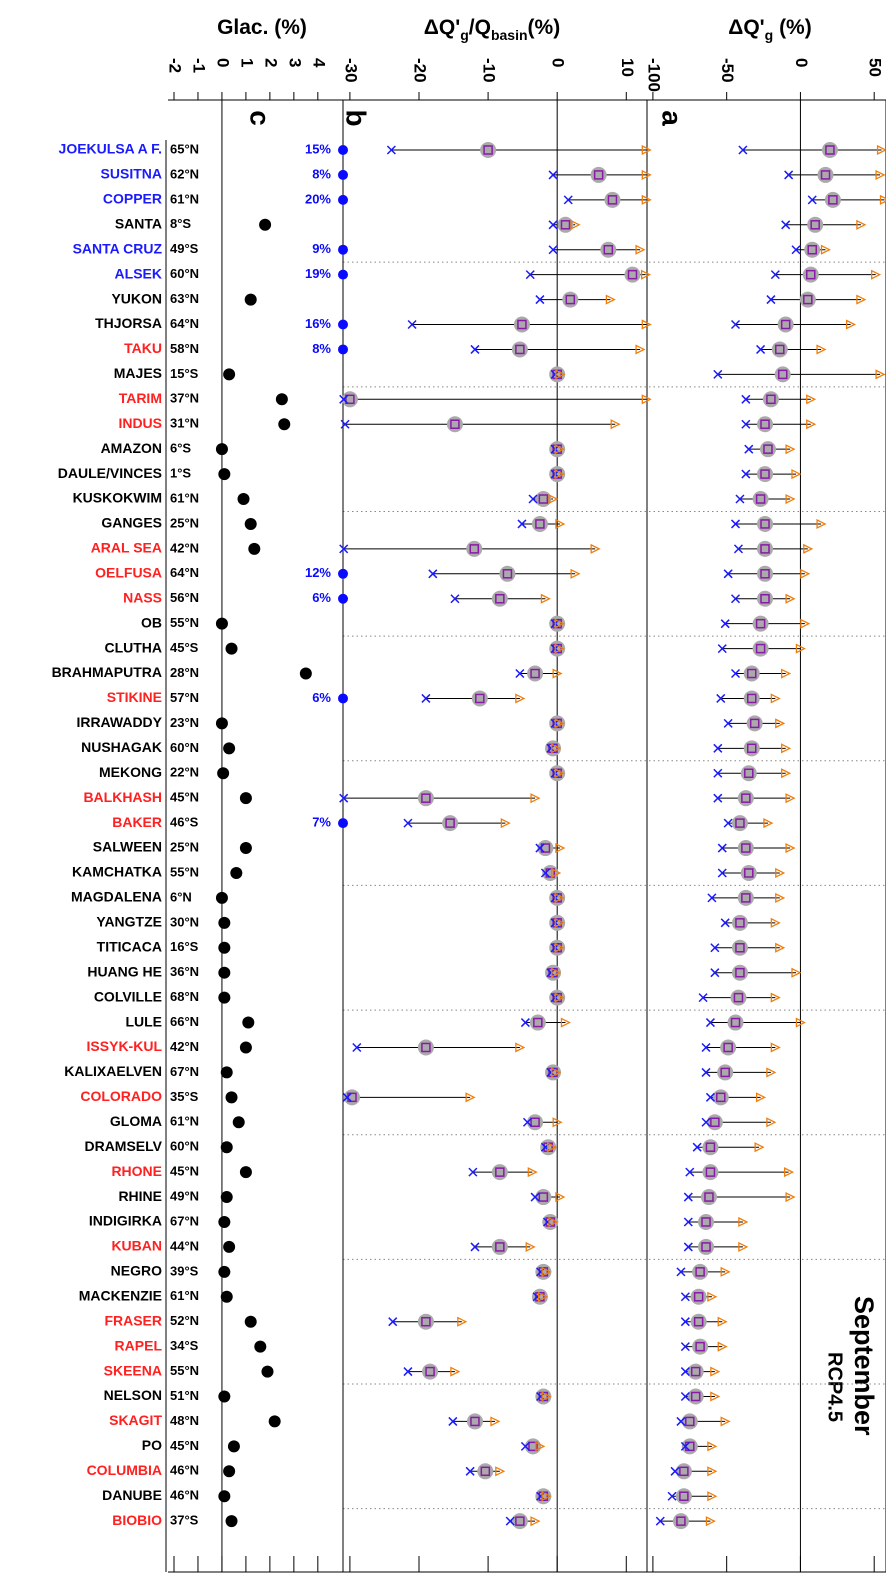 Image resolution: width=886 pixels, height=1574 pixels. Describe the element at coordinates (137, 1520) in the screenshot. I see `basin-name: BIOBIO` at that location.